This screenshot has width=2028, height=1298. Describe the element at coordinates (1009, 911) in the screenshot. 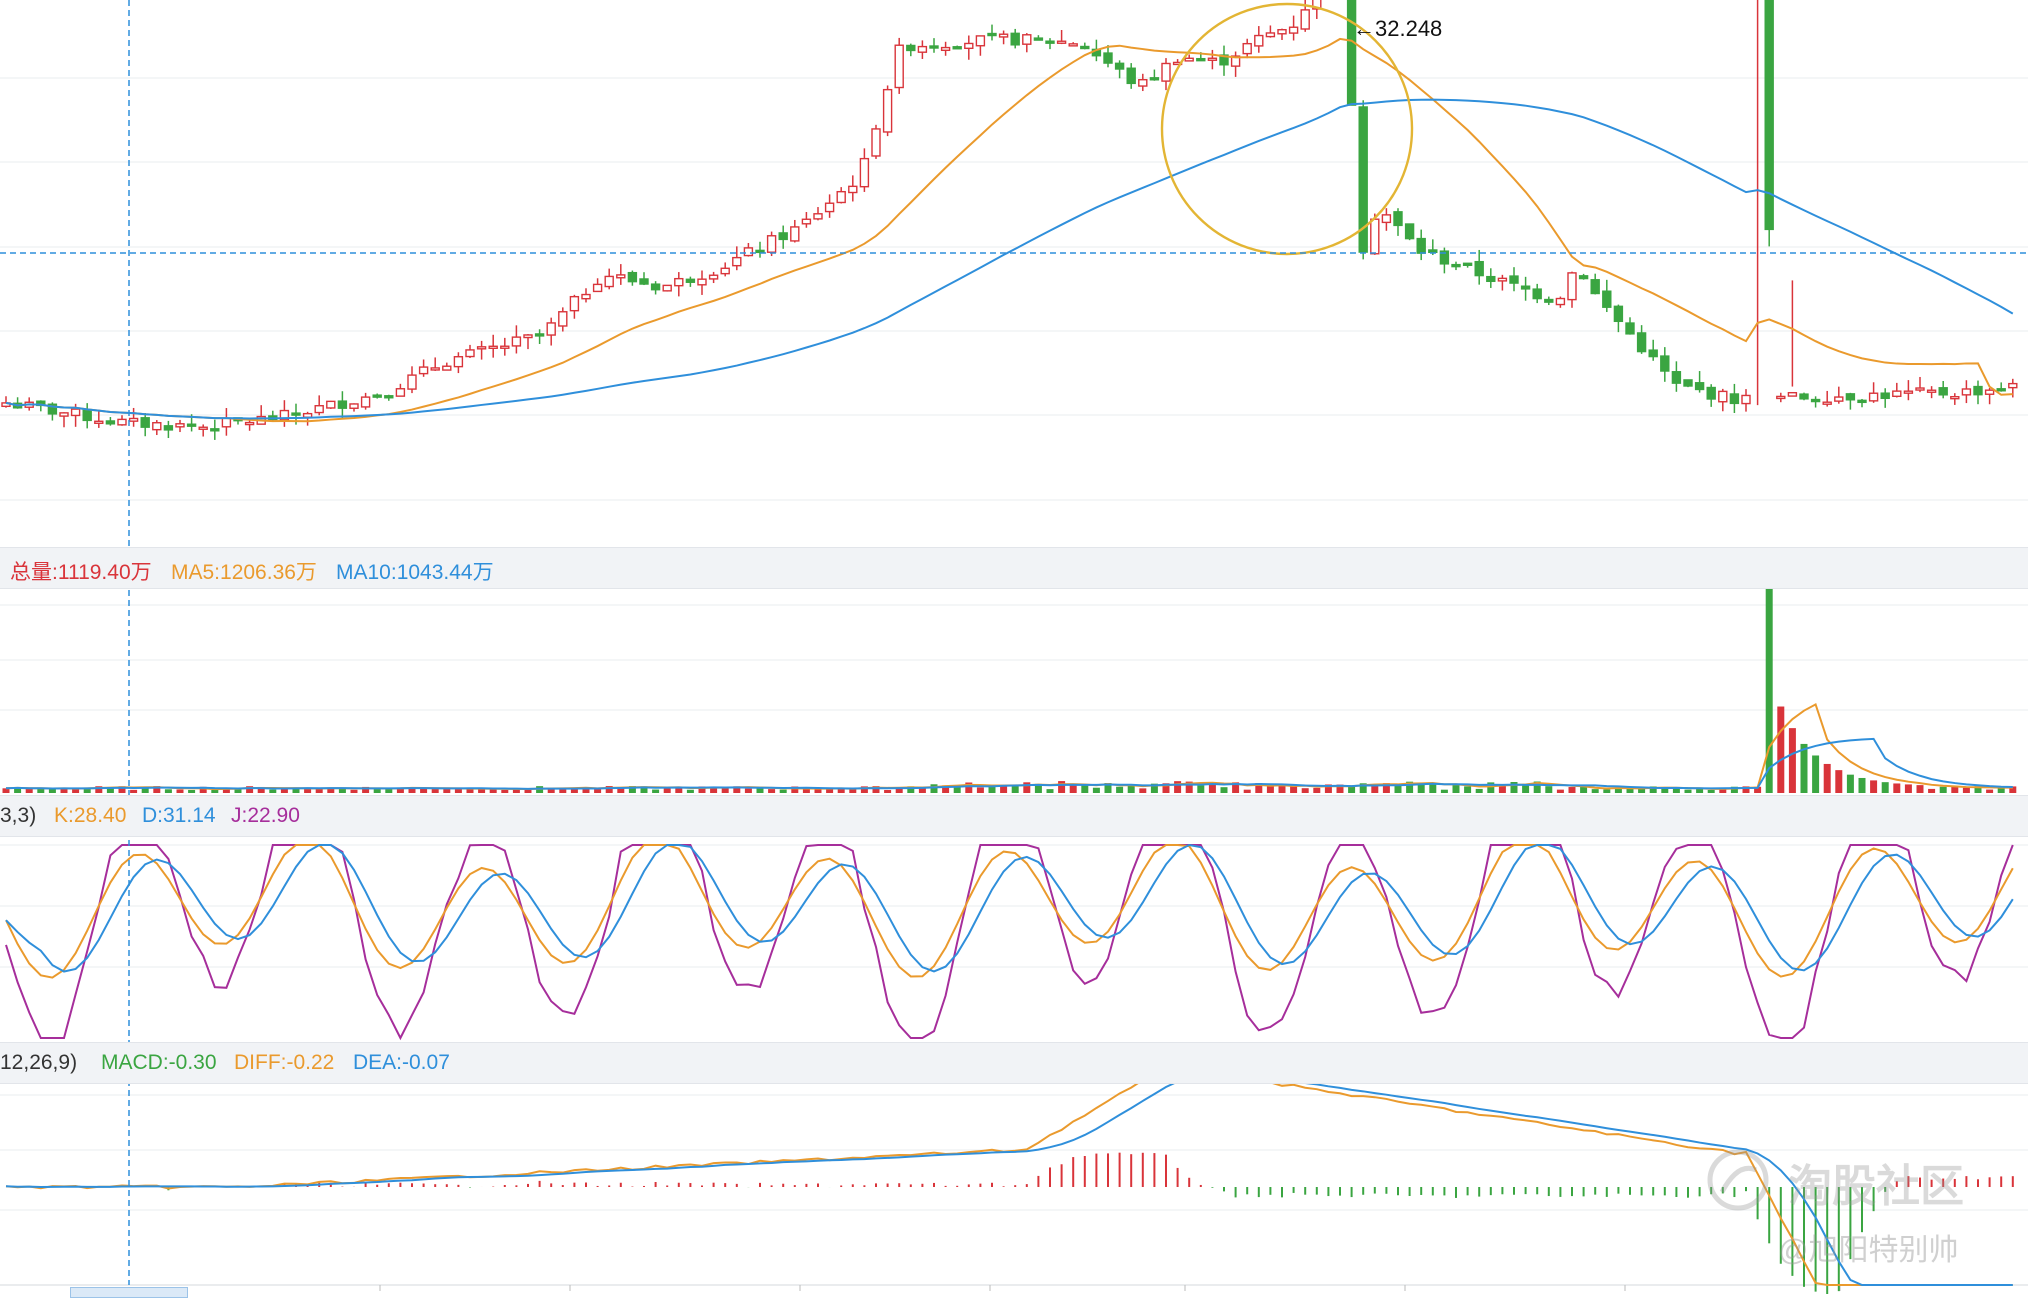

I see `kdj-k-line` at that location.